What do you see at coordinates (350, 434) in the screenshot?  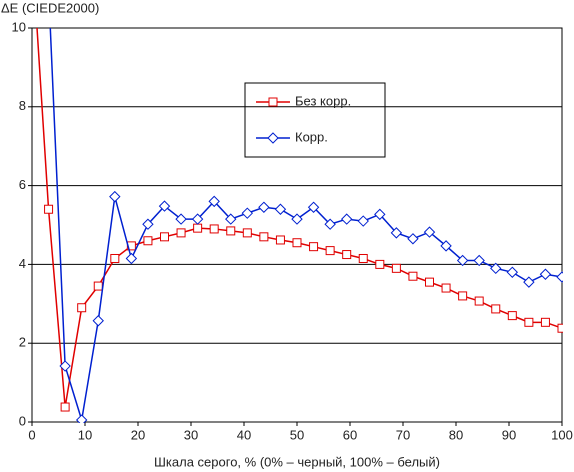 I see `x-tick-label: 60` at bounding box center [350, 434].